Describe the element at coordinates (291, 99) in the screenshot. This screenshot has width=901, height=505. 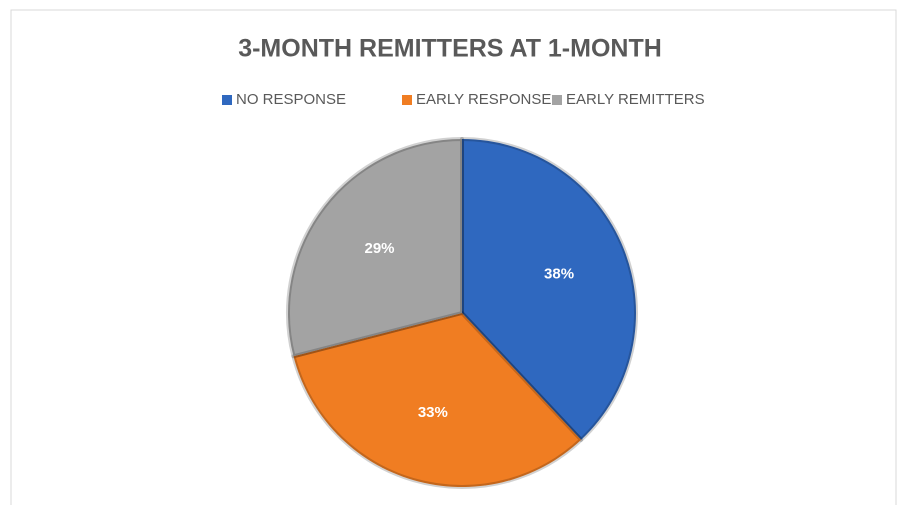
I see `legend-label: NO RESPONSE` at that location.